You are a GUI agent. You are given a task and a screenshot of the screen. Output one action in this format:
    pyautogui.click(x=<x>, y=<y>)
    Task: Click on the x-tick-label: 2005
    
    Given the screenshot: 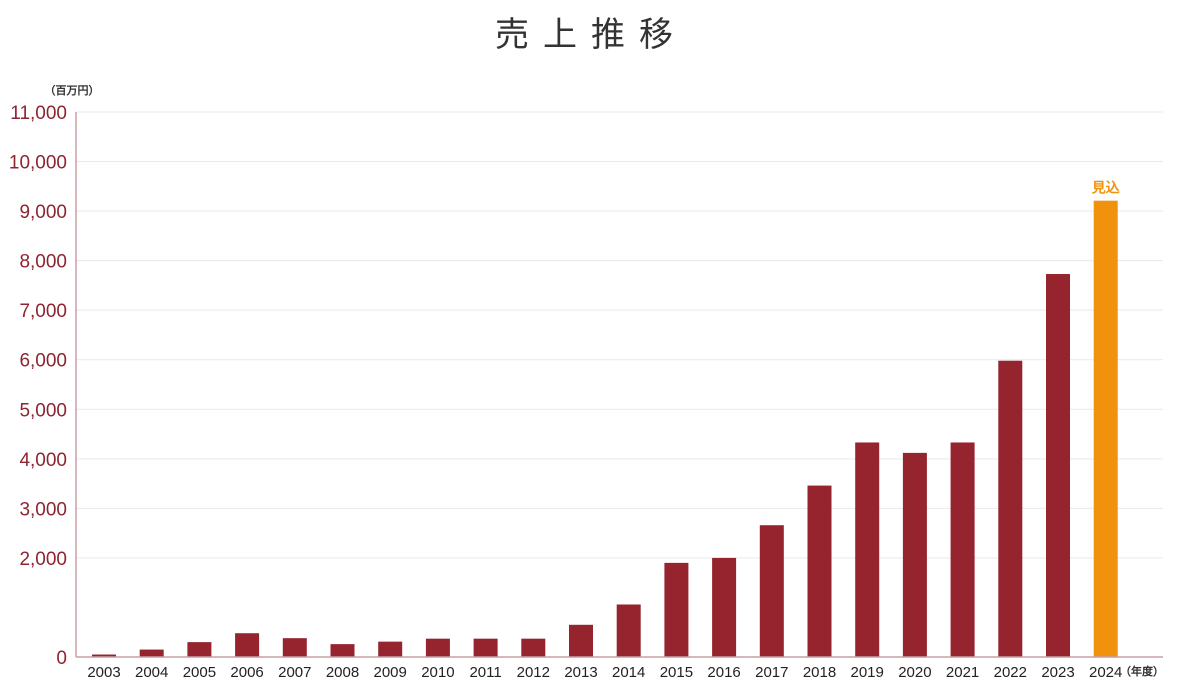 What is the action you would take?
    pyautogui.click(x=199, y=672)
    